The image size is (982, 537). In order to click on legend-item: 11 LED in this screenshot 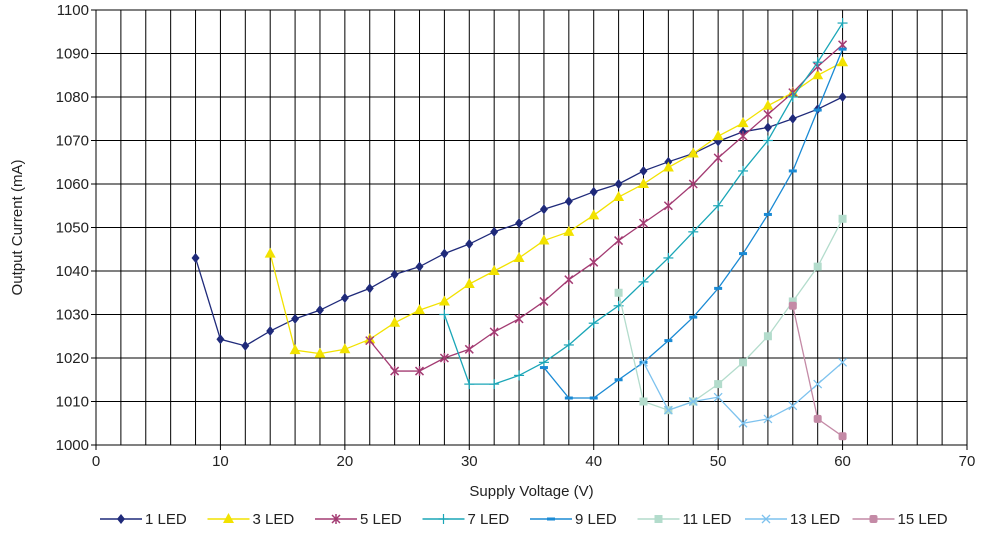, I will do `click(684, 519)`.